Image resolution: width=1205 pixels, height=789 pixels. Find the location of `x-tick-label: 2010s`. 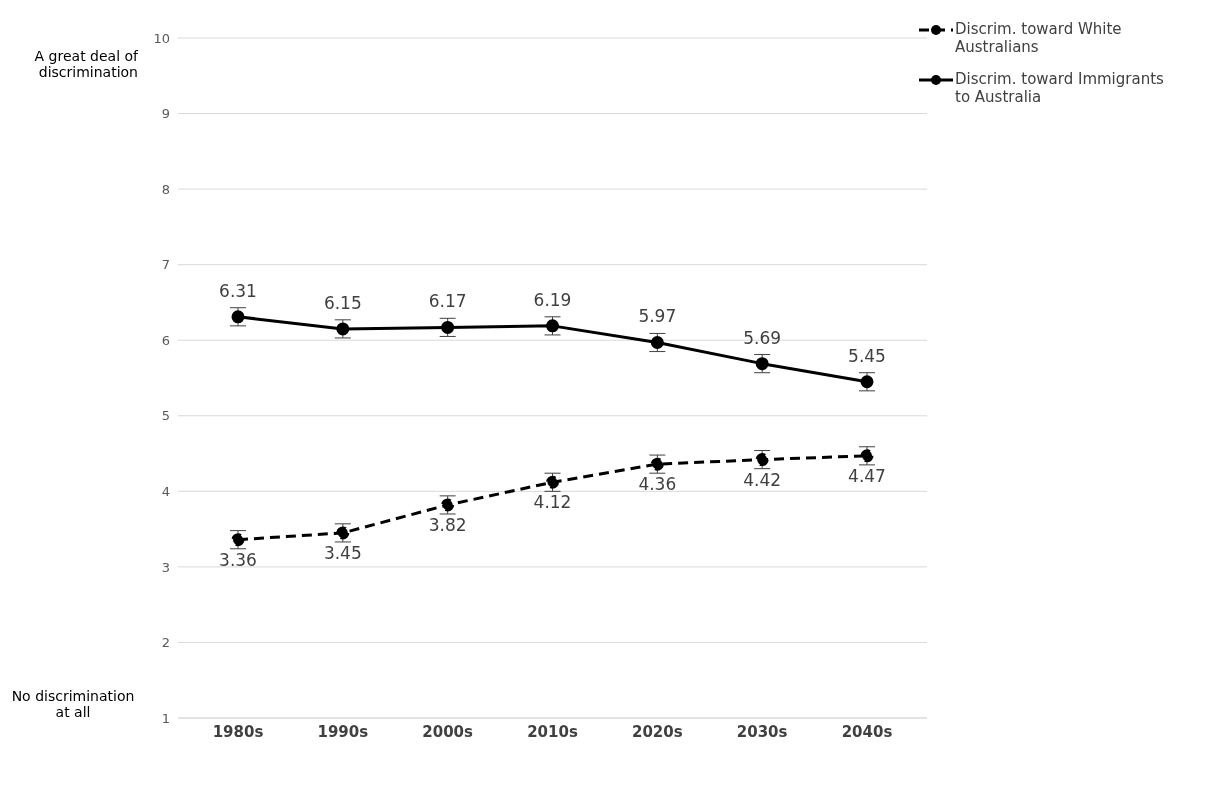

x-tick-label: 2010s is located at coordinates (552, 731).